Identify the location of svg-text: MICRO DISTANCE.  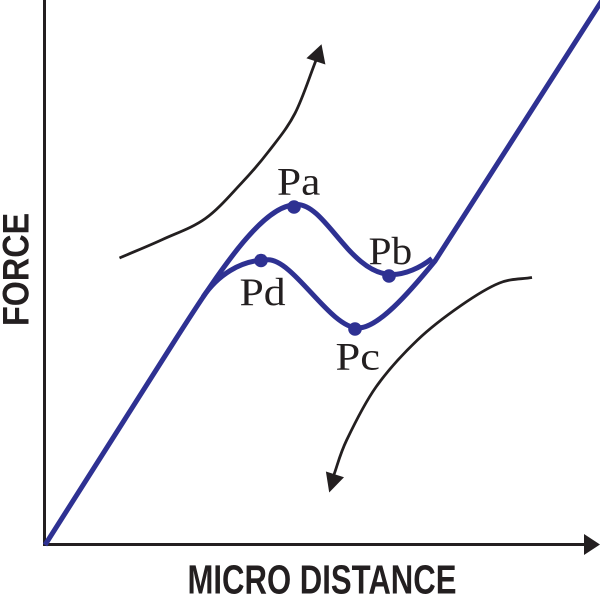
(322, 578).